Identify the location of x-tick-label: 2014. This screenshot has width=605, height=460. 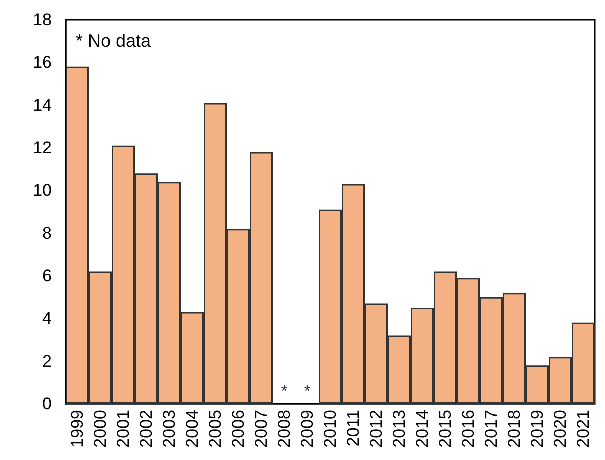
(422, 429).